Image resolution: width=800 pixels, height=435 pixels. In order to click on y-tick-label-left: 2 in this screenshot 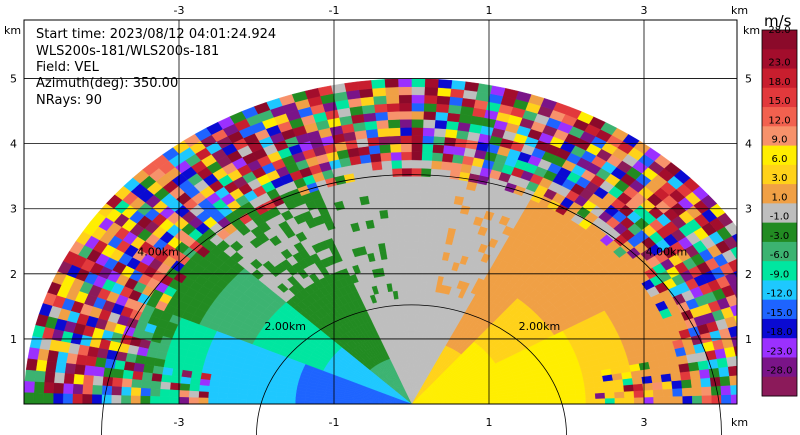, I will do `click(13, 274)`.